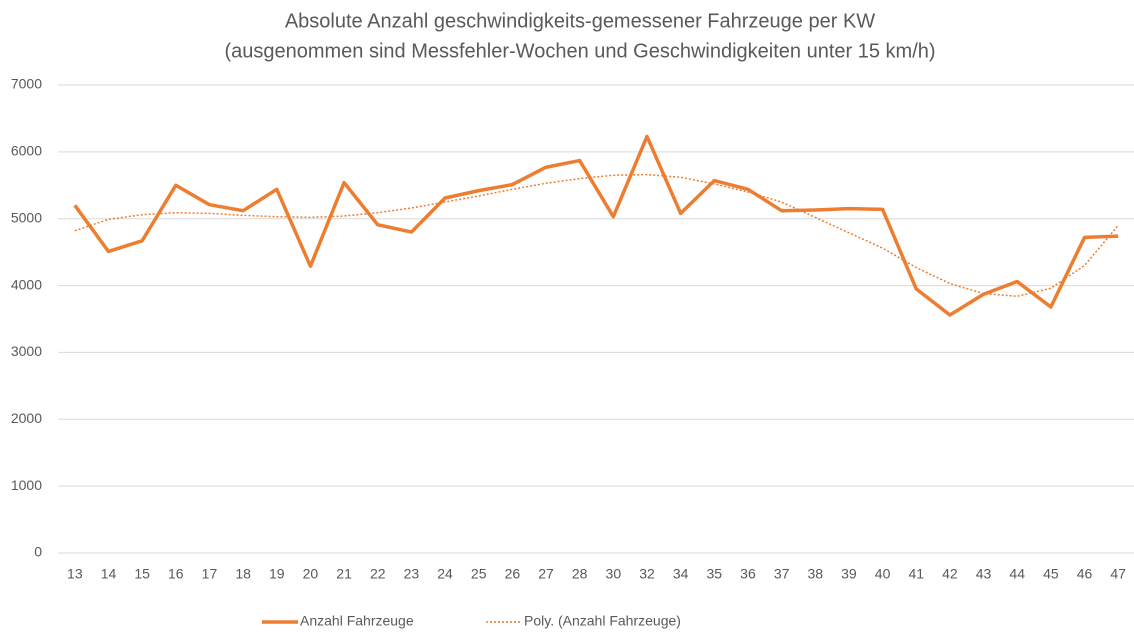 The width and height of the screenshot is (1134, 632). Describe the element at coordinates (344, 574) in the screenshot. I see `x-tick-label: 21` at that location.